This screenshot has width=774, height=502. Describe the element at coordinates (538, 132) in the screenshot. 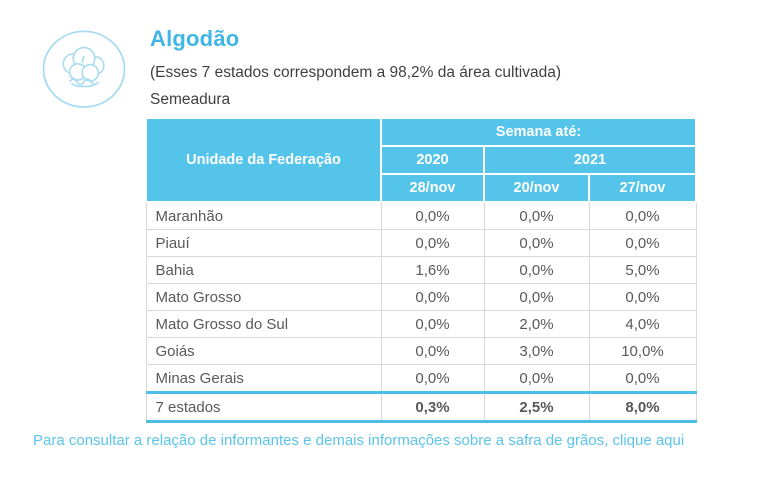

I see `header-week: Semana até:` at that location.